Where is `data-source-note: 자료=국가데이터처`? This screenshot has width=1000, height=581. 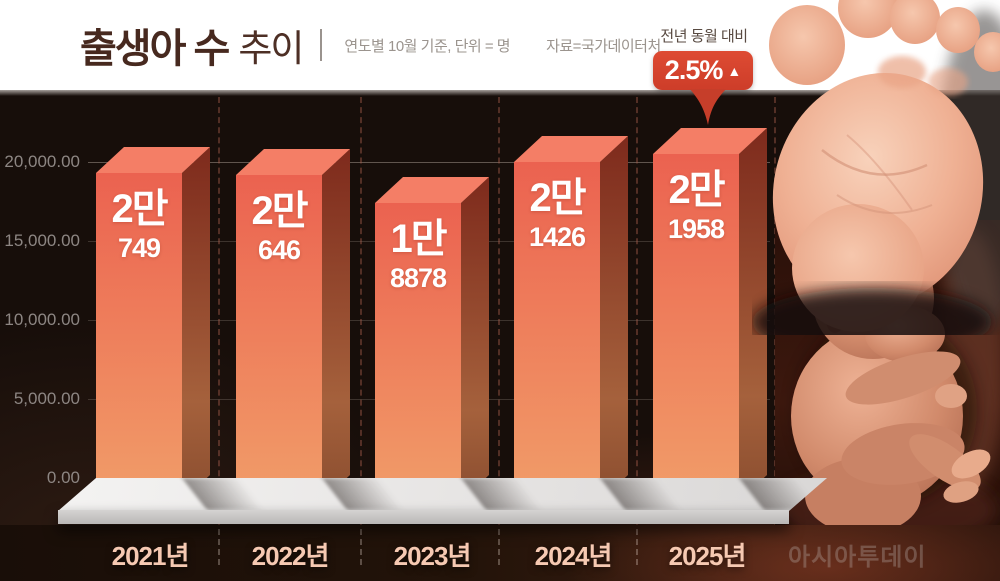 data-source-note: 자료=국가데이터처 is located at coordinates (603, 46).